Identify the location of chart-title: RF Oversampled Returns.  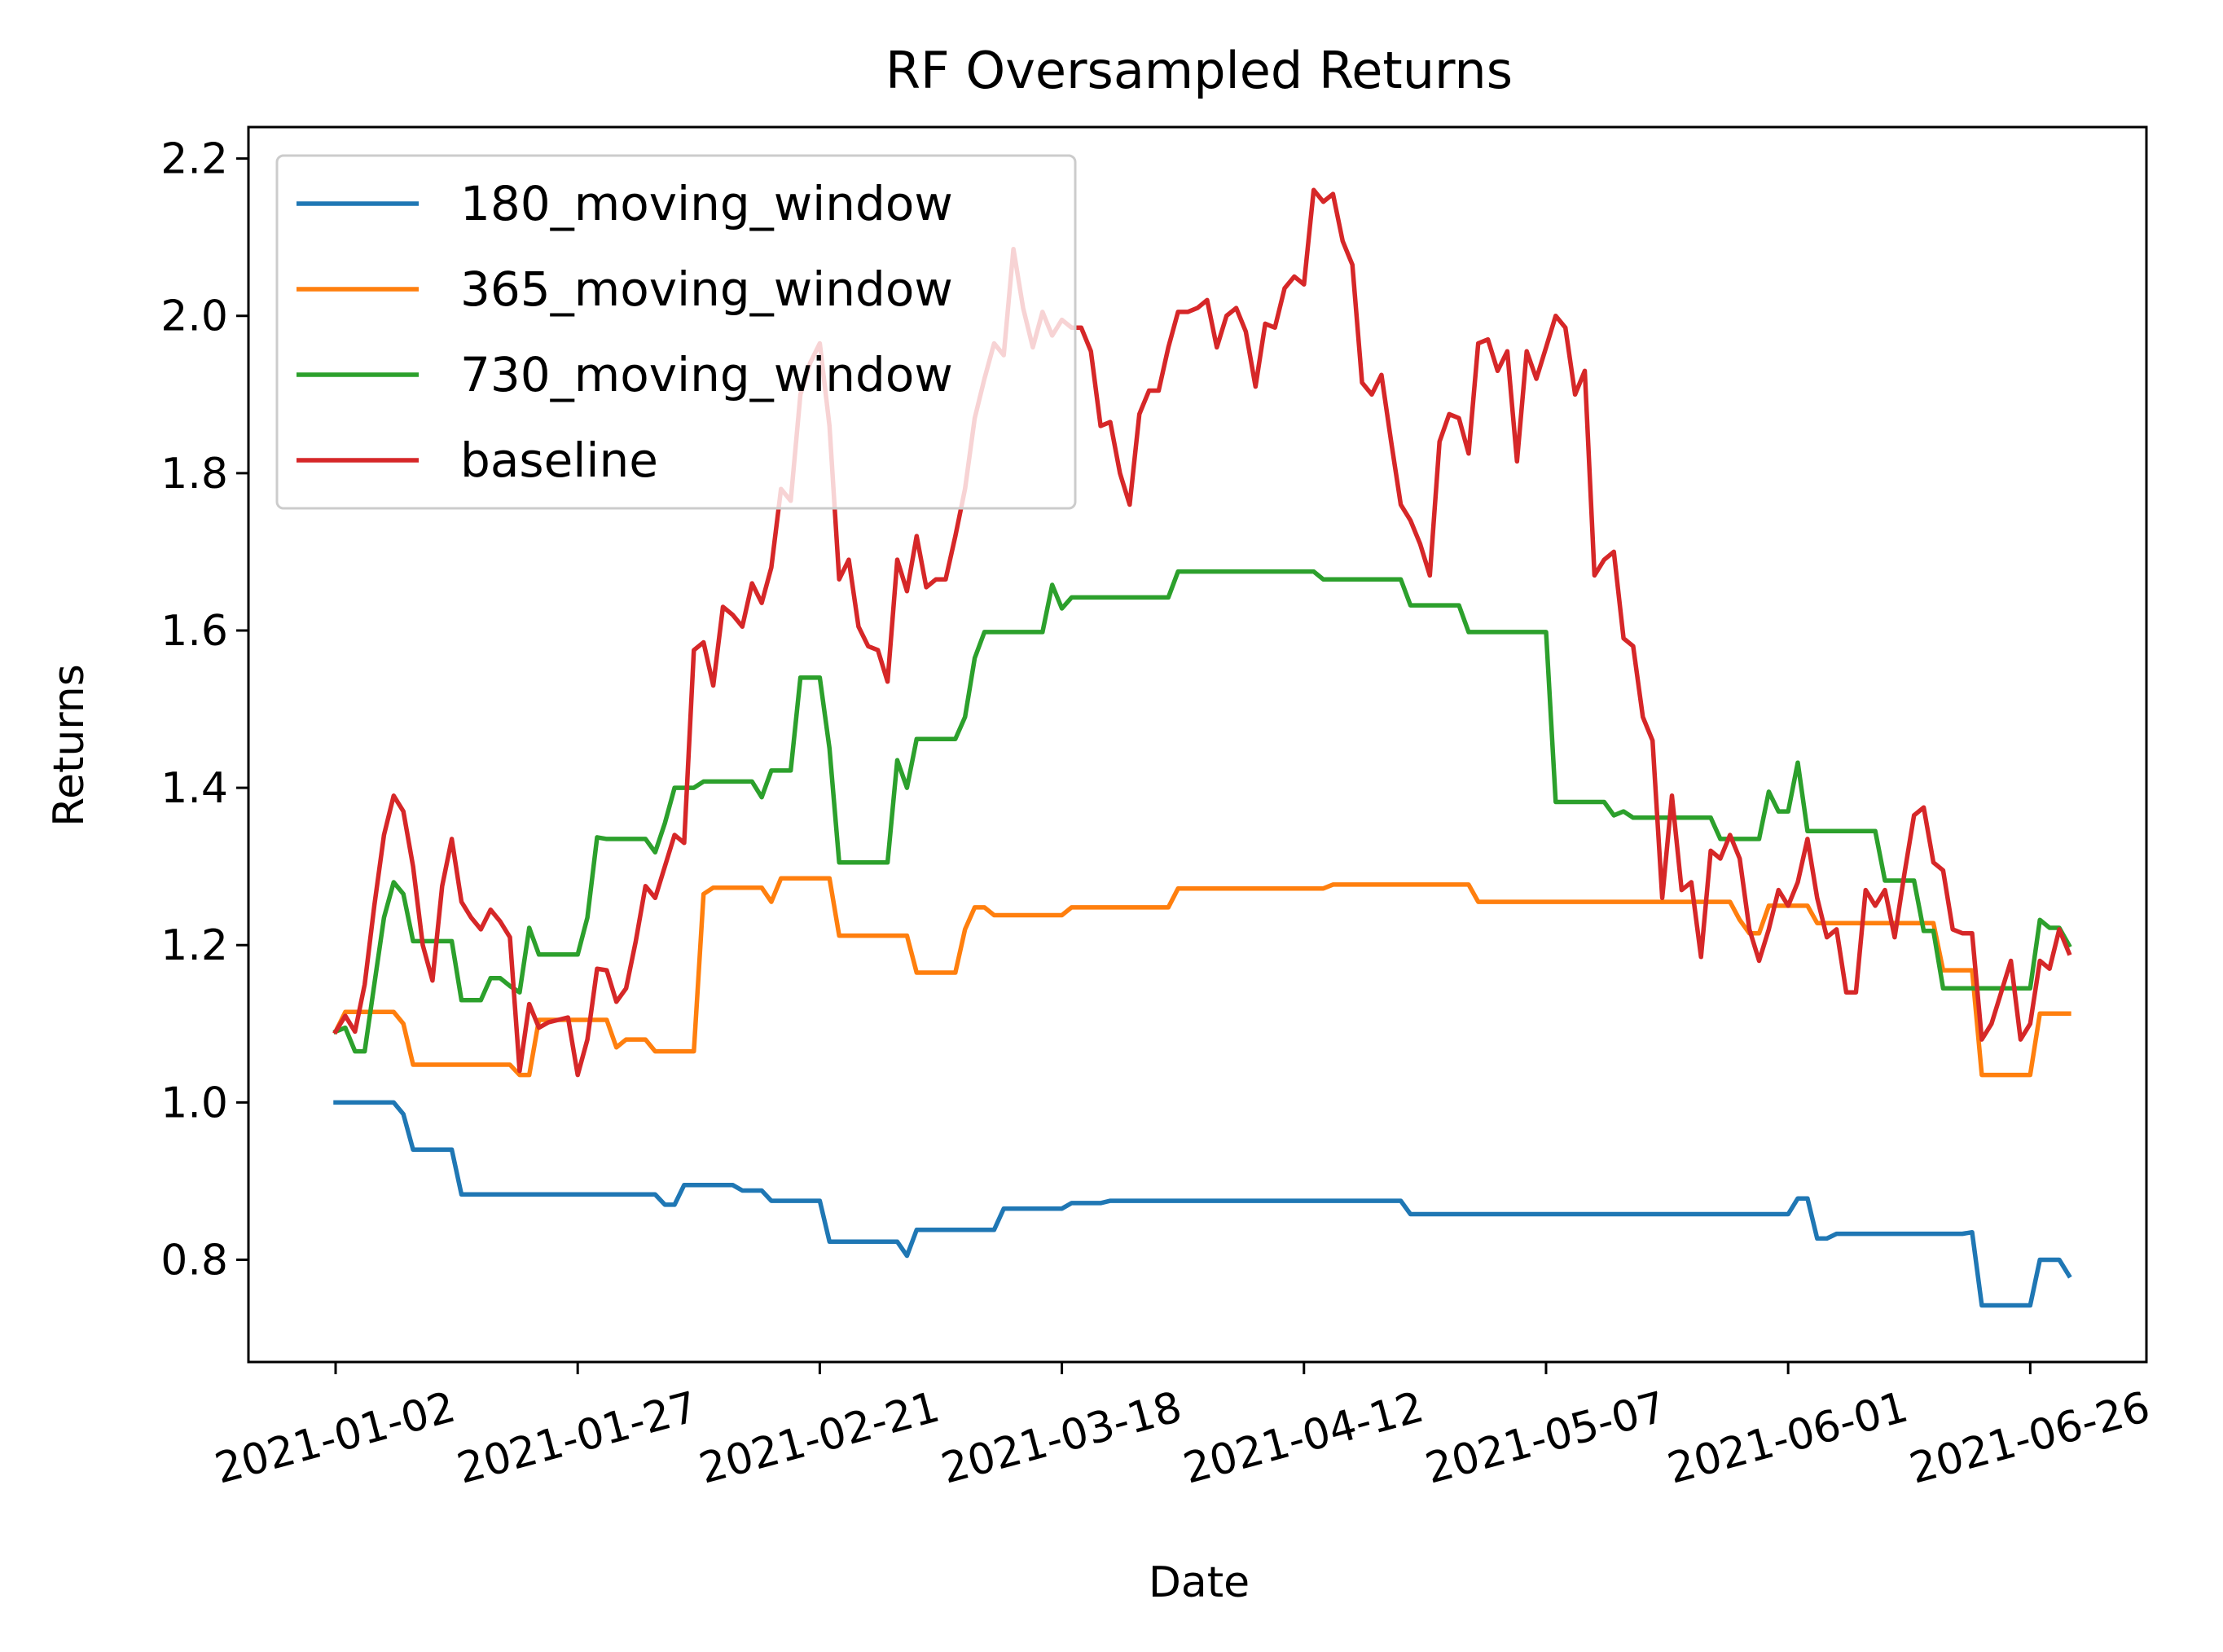
(1199, 70).